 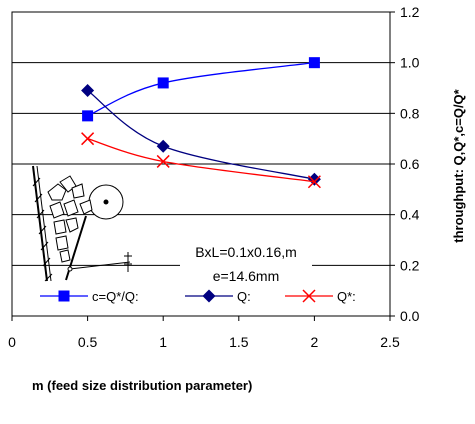 I want to click on y-tick-label: 0.2, so click(x=410, y=265).